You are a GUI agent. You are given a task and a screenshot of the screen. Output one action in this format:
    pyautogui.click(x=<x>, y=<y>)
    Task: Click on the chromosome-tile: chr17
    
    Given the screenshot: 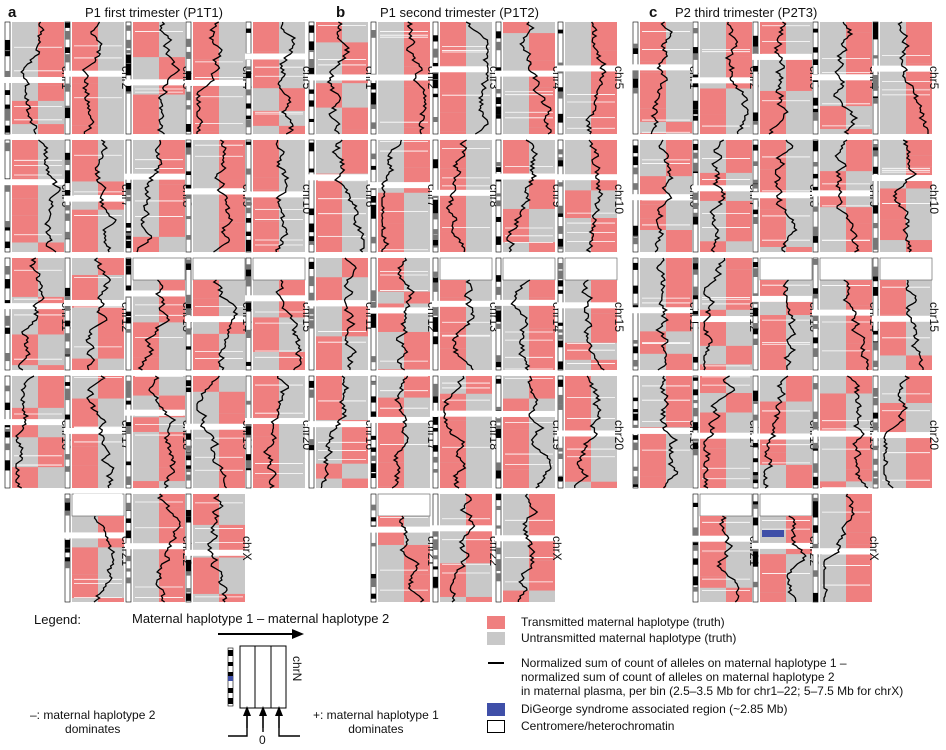 What is the action you would take?
    pyautogui.click(x=726, y=432)
    